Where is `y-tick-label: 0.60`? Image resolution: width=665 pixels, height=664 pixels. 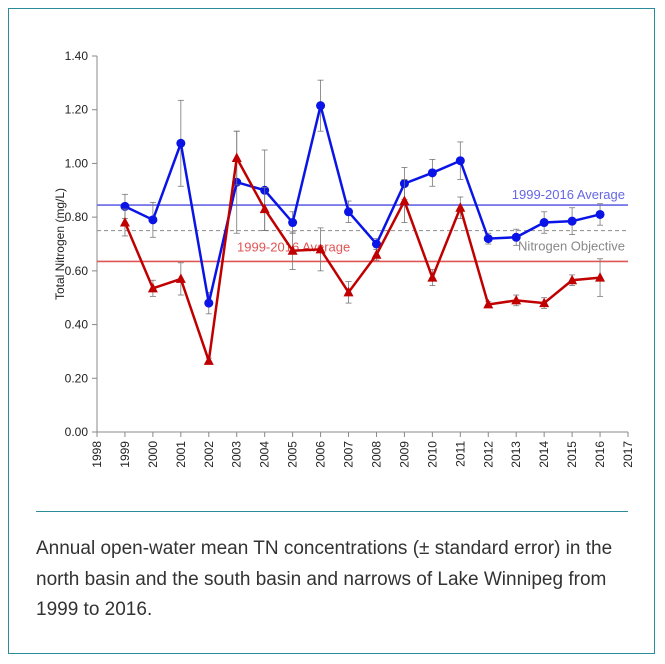 y-tick-label: 0.60 is located at coordinates (77, 271).